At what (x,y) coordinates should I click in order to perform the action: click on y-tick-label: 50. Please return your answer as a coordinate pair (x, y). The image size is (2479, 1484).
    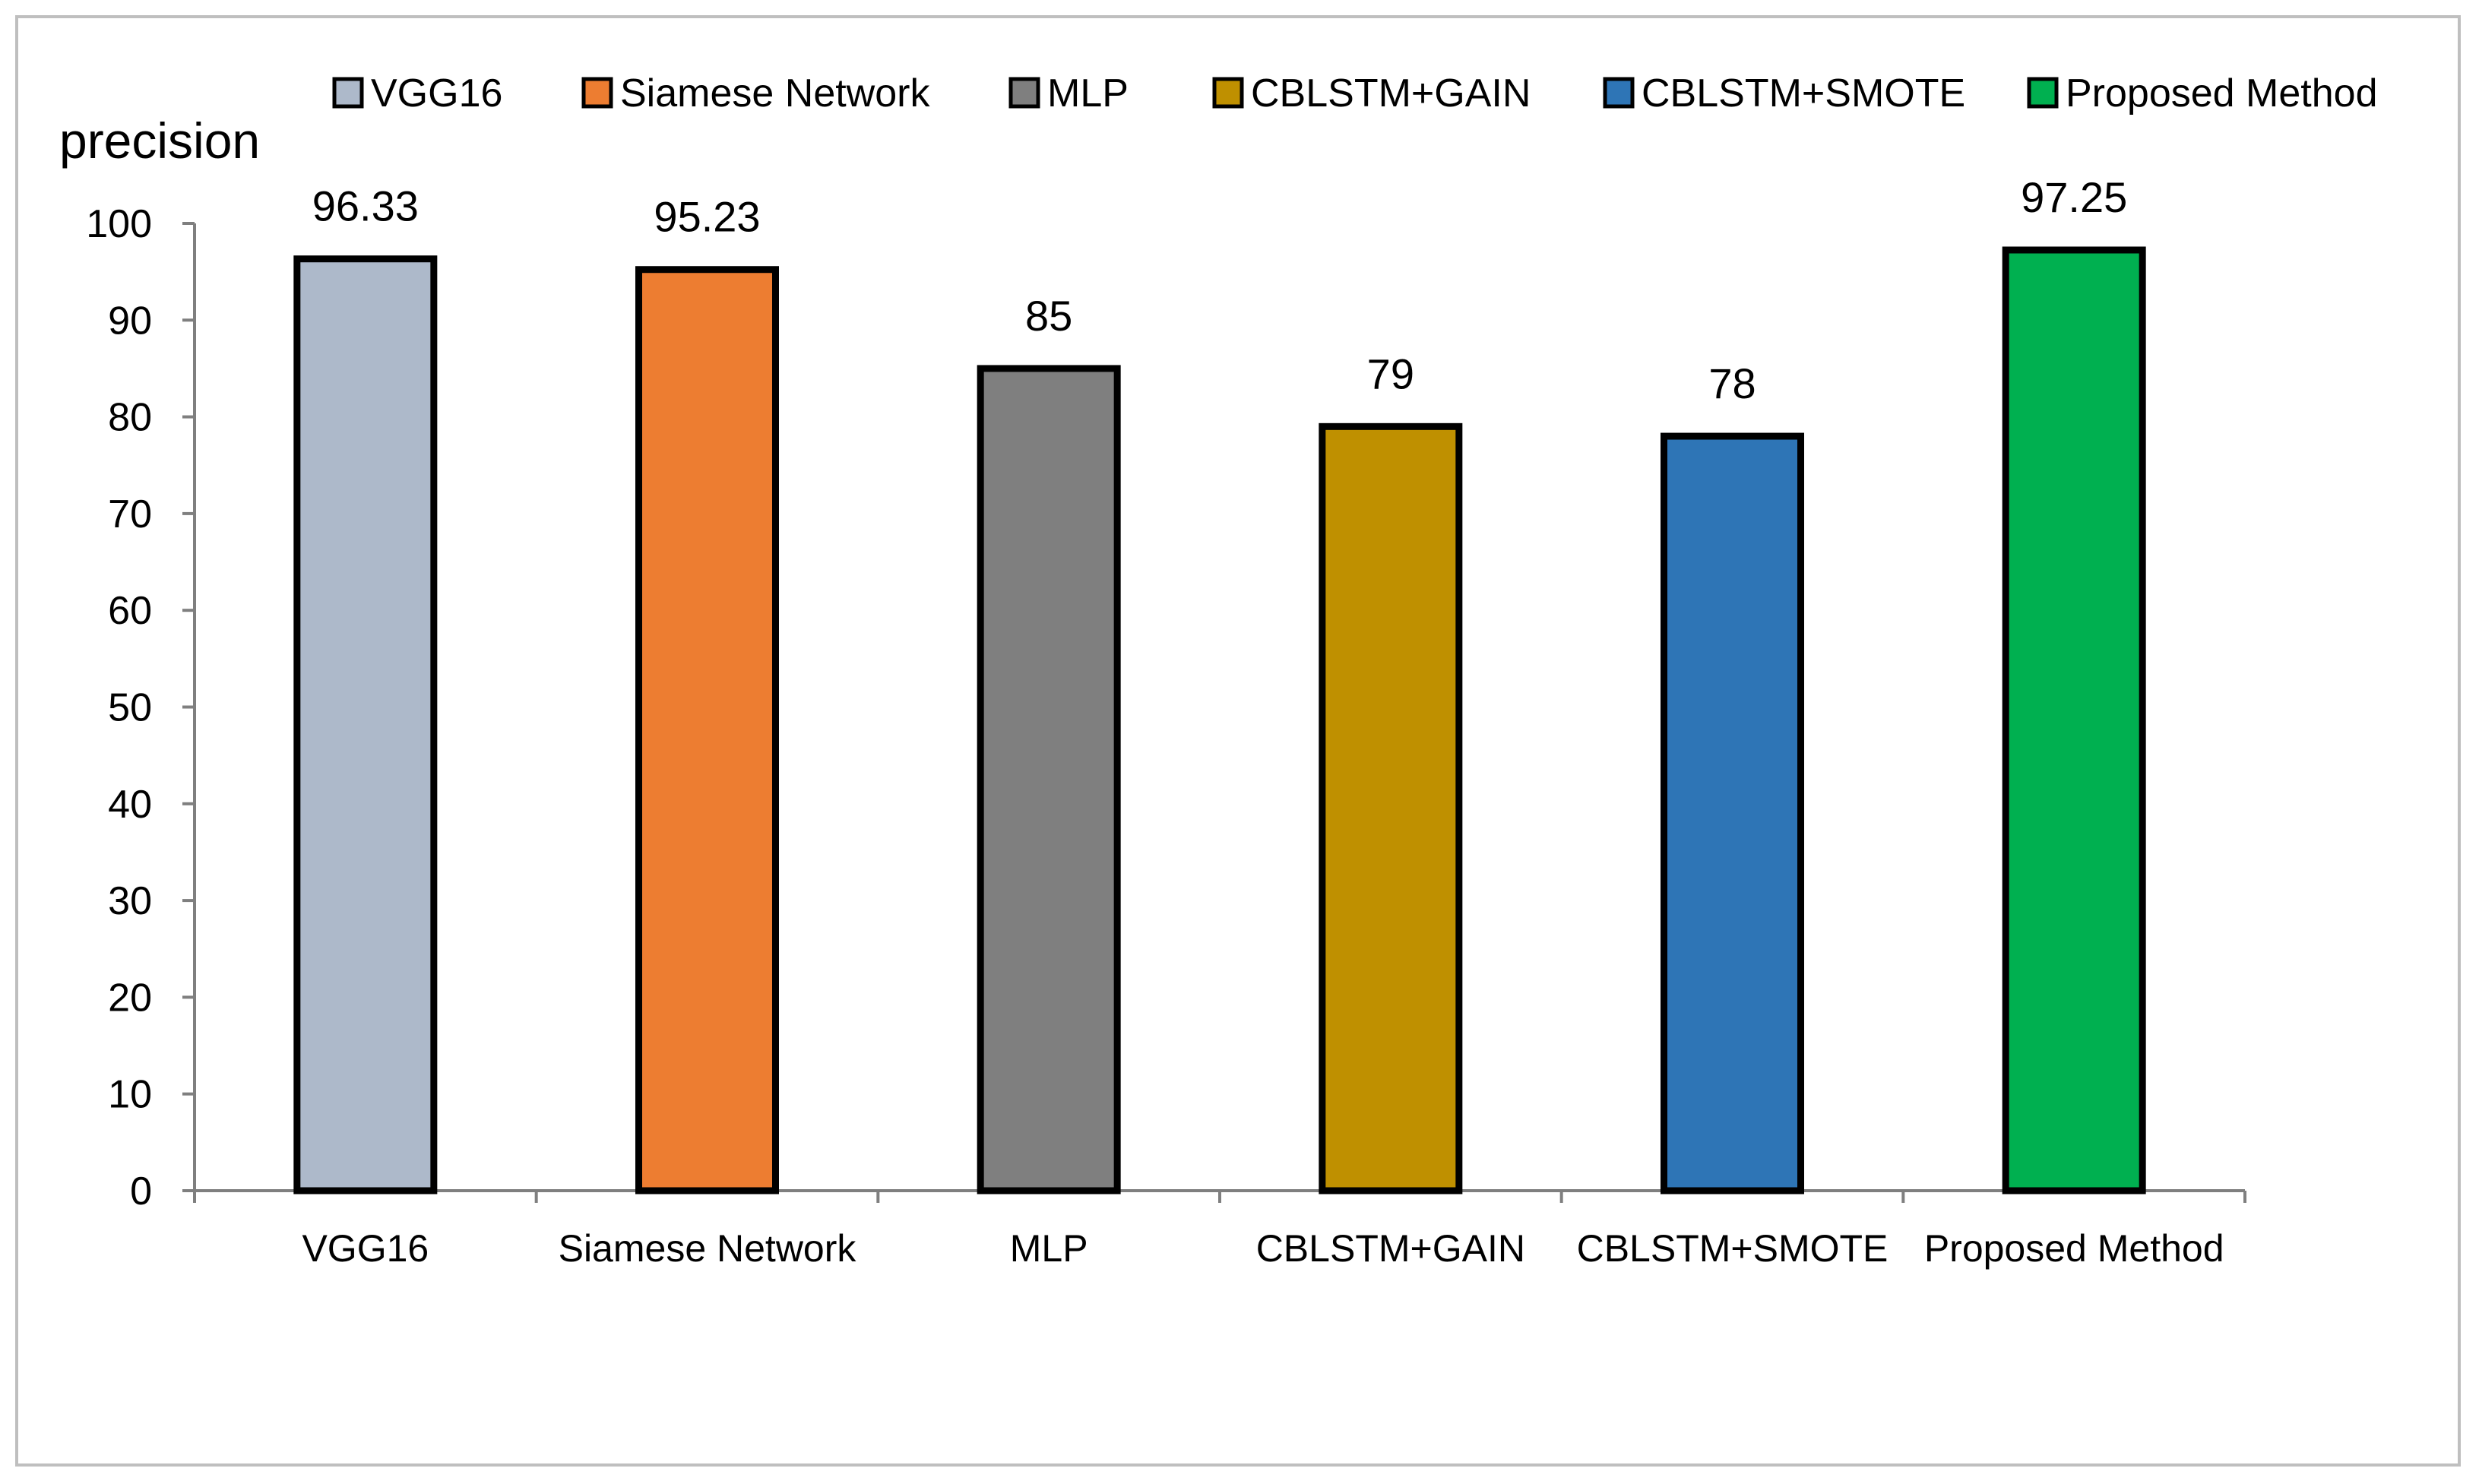
    Looking at the image, I should click on (130, 708).